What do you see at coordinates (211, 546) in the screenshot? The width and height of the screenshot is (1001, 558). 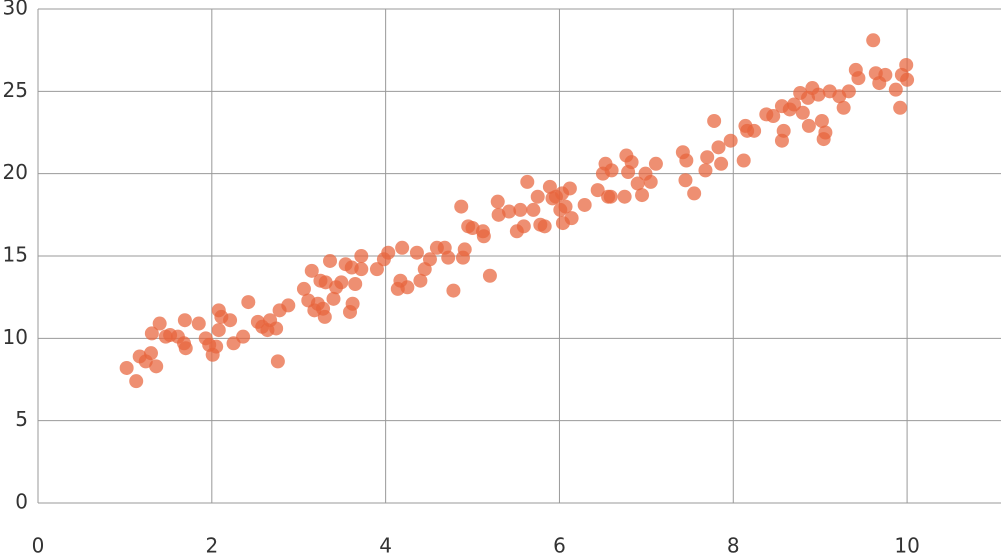 I see `x-tick-label: 2` at bounding box center [211, 546].